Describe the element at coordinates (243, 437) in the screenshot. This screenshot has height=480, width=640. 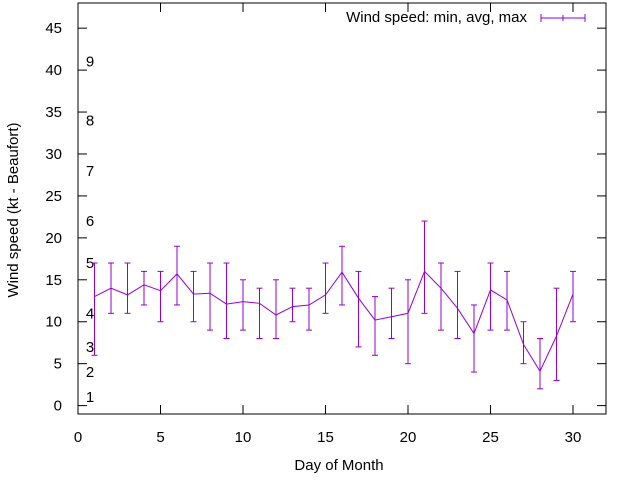
I see `x-tick-label: 10` at that location.